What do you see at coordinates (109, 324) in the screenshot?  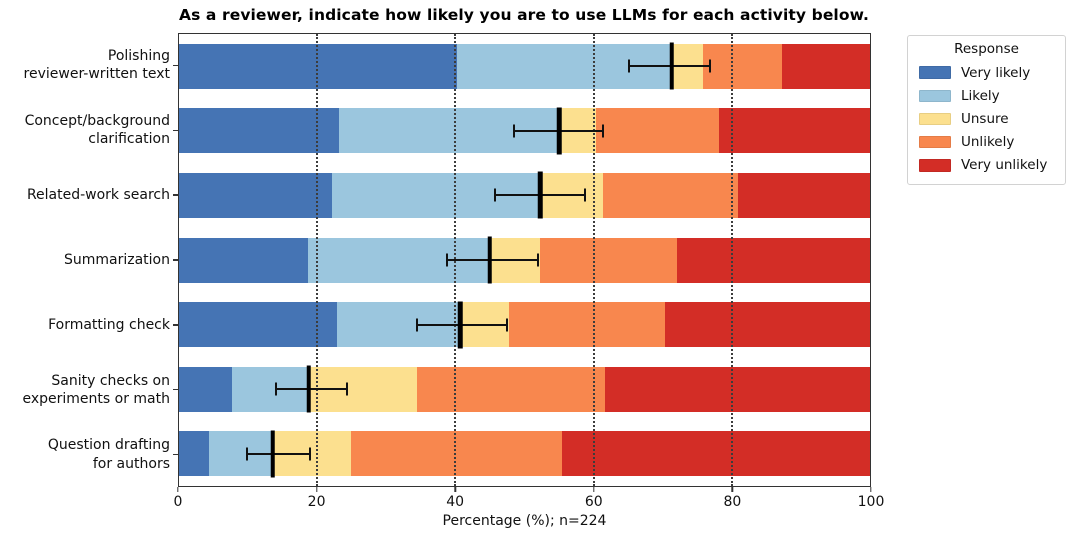 I see `y-label-formatting-check: Formatting check` at bounding box center [109, 324].